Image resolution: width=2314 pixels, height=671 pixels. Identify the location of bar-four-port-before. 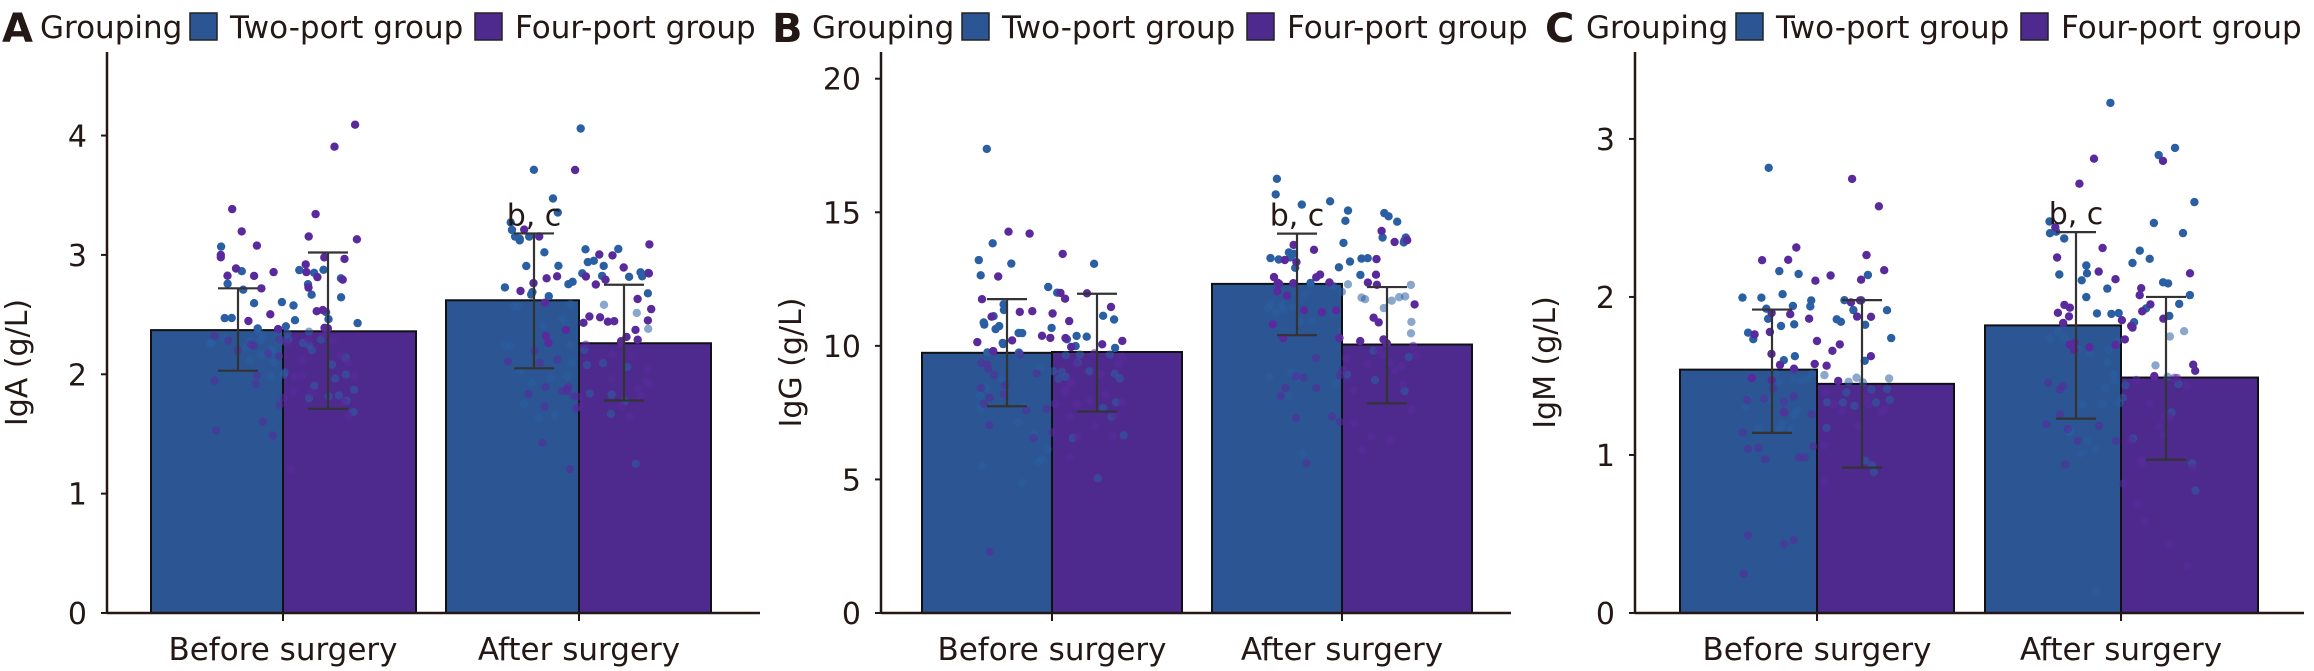
(1885, 498).